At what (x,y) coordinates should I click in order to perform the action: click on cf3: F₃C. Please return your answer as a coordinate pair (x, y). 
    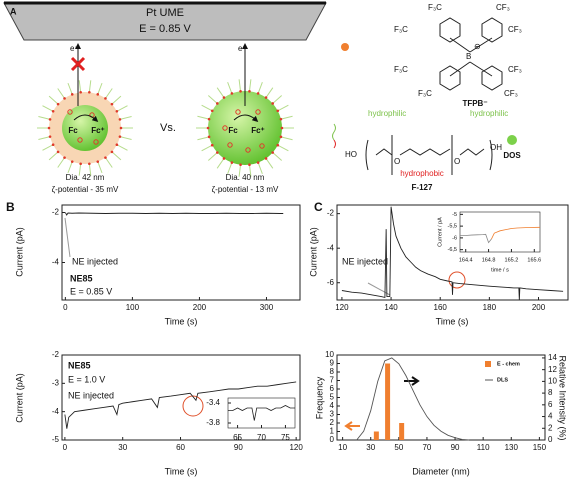
    Looking at the image, I should click on (401, 69).